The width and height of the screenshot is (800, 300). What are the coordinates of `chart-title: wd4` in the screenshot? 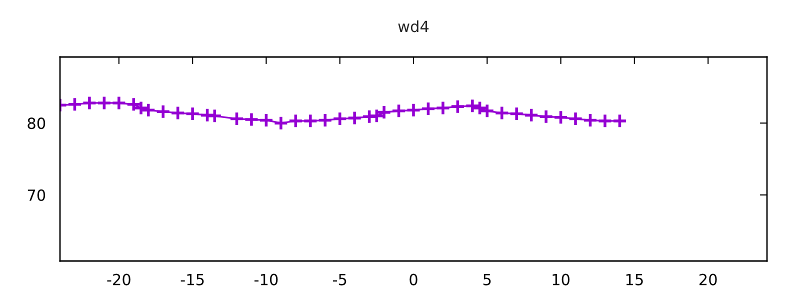 It's located at (413, 26).